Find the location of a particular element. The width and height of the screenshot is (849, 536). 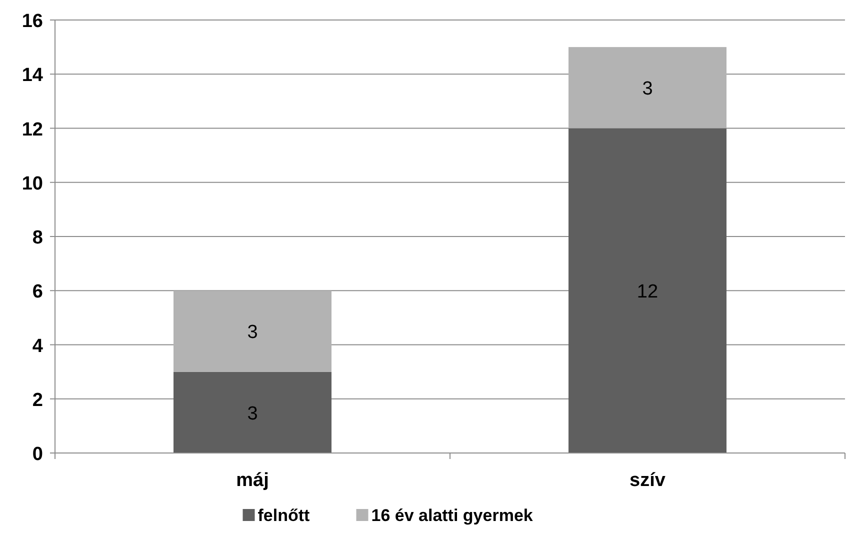

x-tick-label: máj is located at coordinates (252, 480).